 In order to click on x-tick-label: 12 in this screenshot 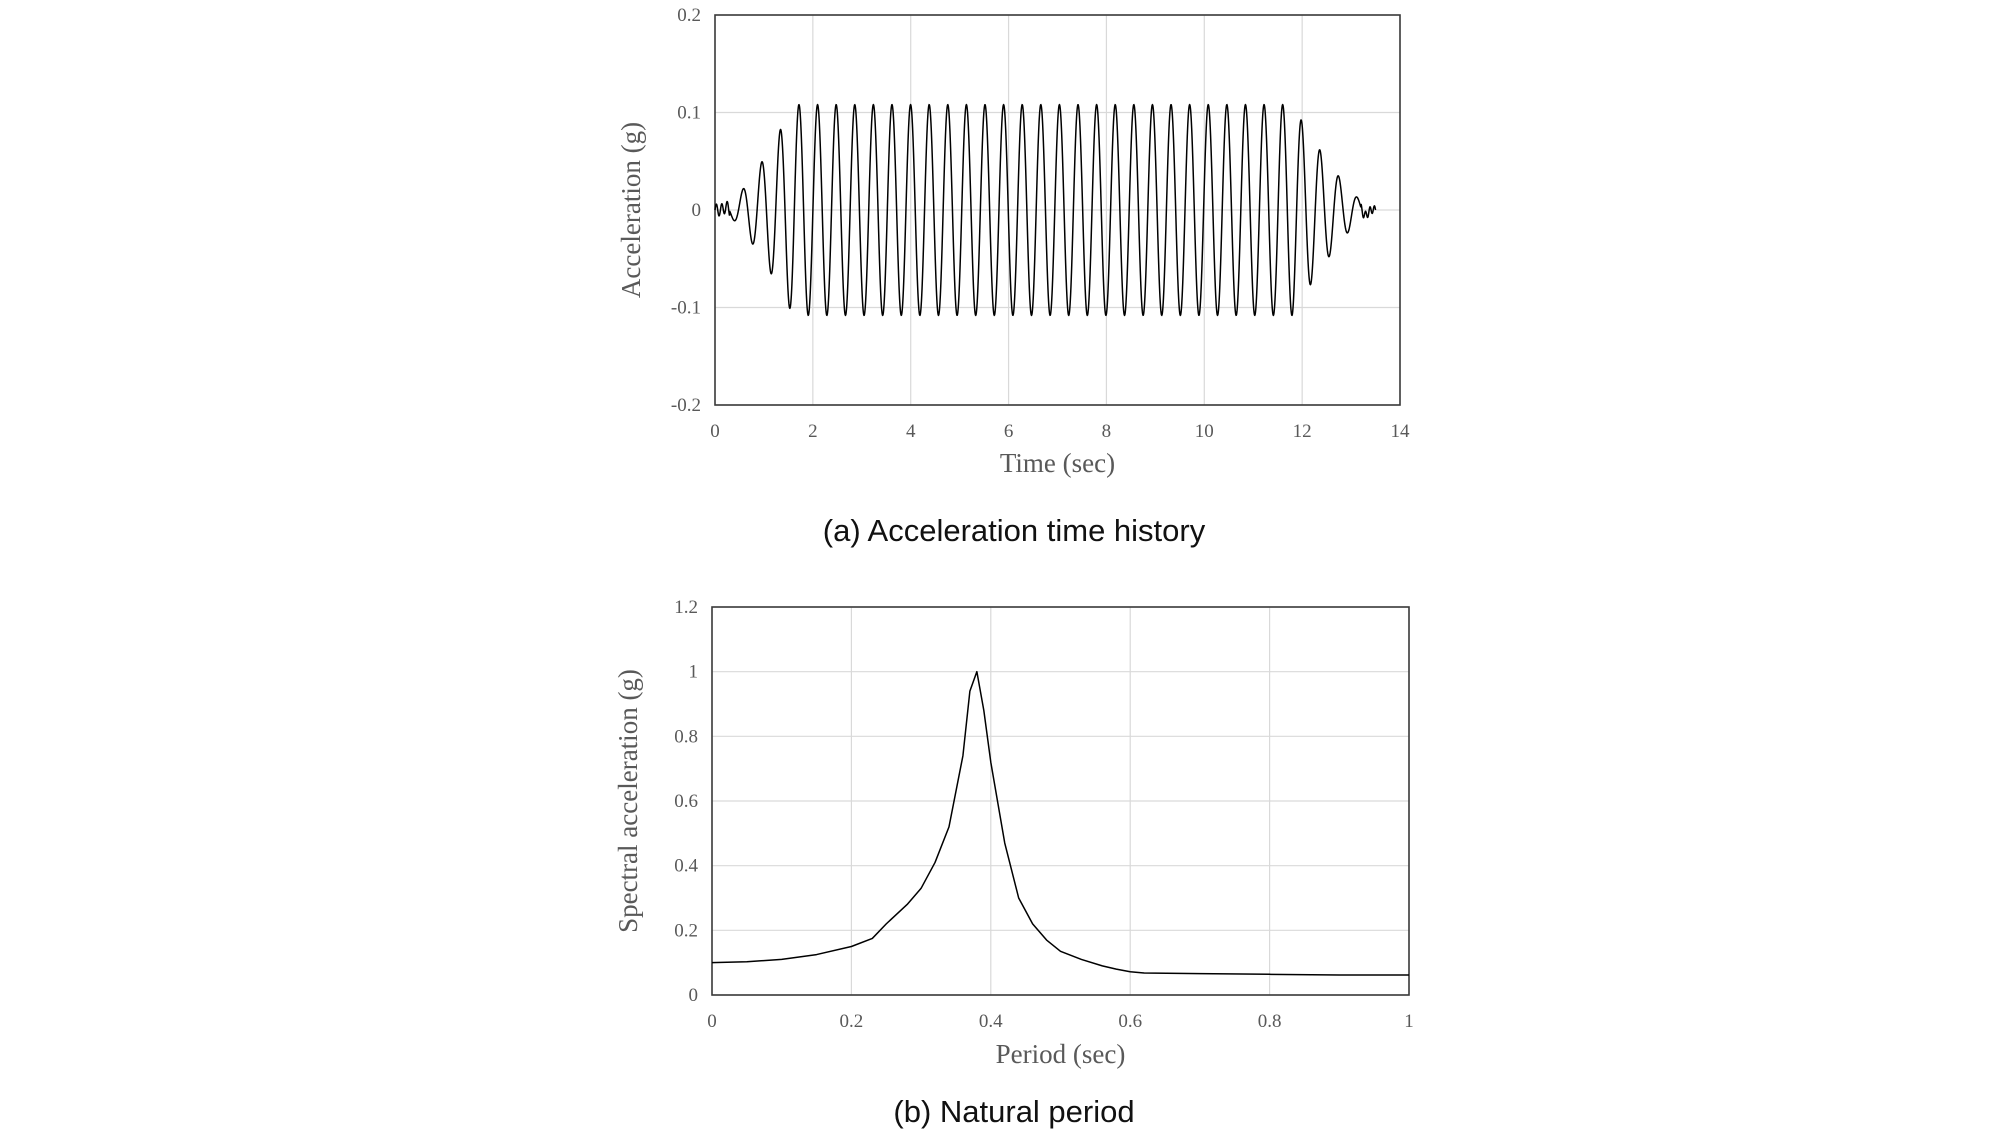, I will do `click(1302, 431)`.